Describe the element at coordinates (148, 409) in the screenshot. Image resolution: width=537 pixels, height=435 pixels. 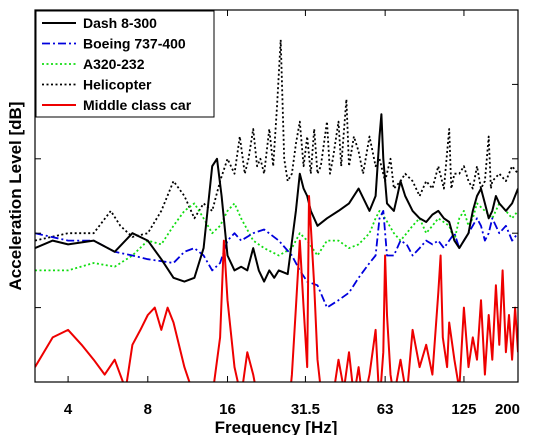
I see `x-tick-label-8: 8` at that location.